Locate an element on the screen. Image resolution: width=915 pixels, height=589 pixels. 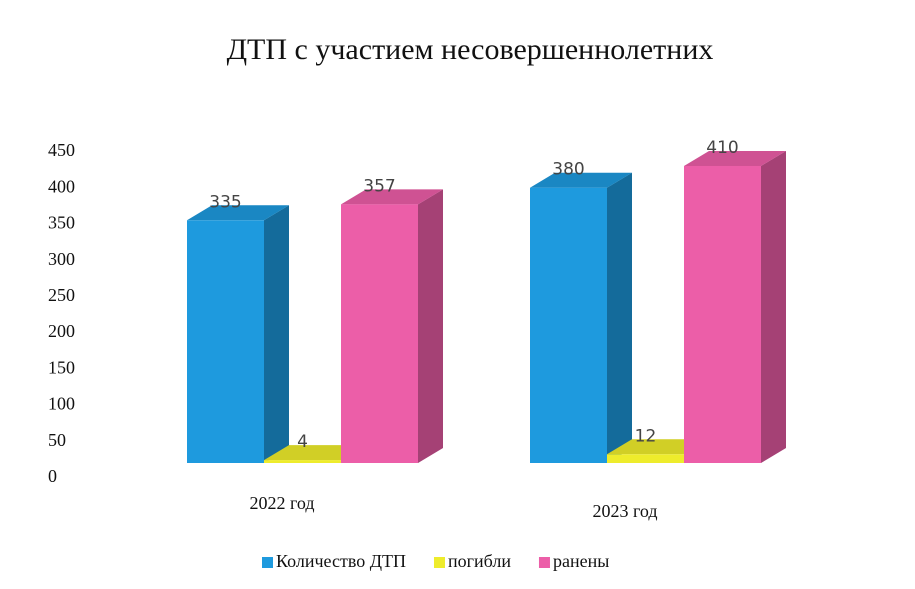
data-label: 357 is located at coordinates (379, 186).